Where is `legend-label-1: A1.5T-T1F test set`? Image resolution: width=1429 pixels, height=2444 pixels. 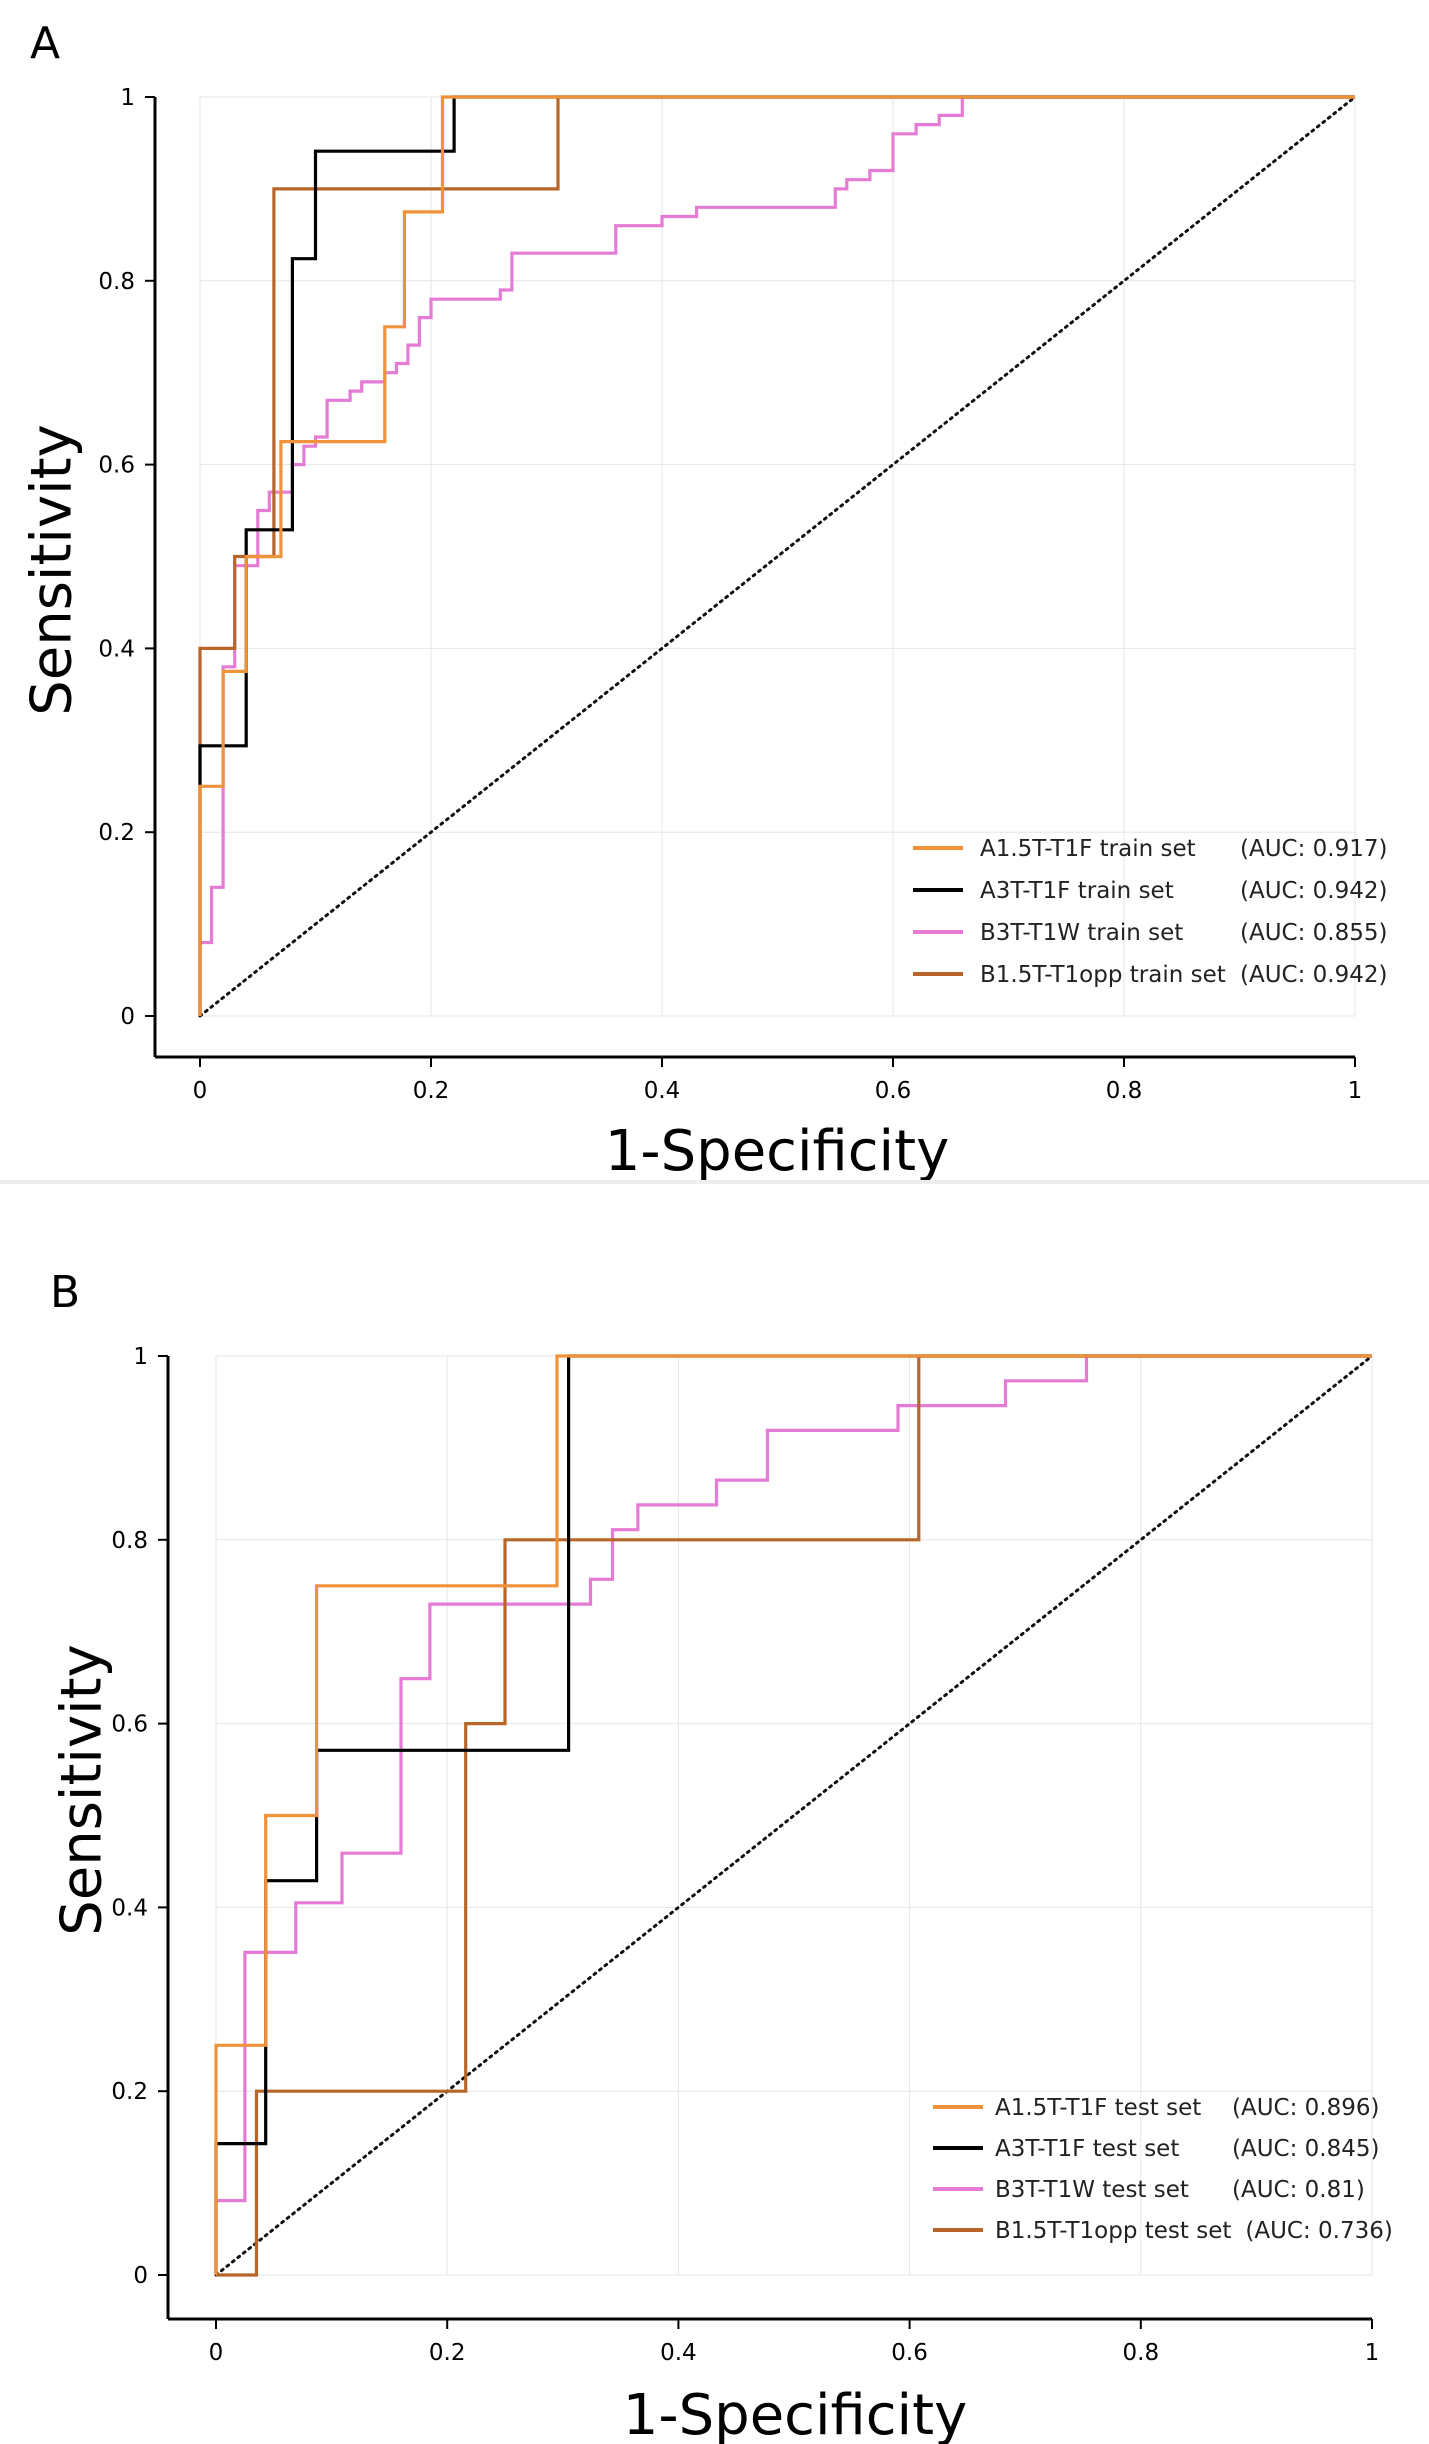 legend-label-1: A1.5T-T1F test set is located at coordinates (1098, 2108).